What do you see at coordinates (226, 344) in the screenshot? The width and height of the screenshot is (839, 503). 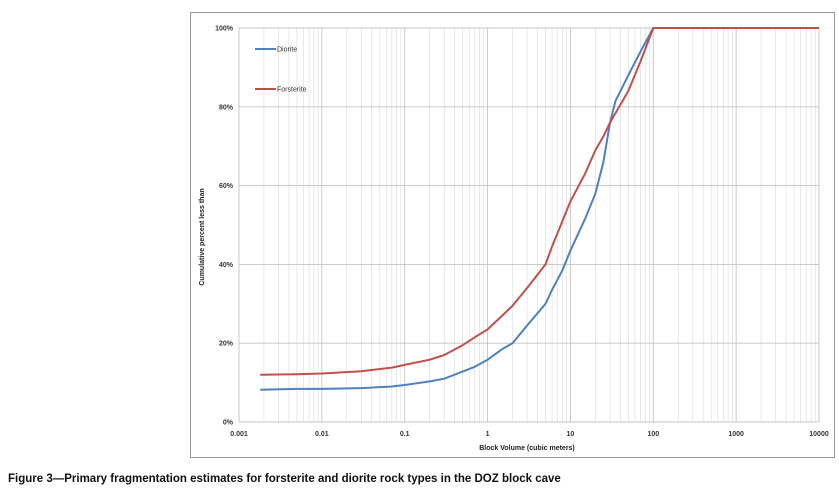 I see `y-tick-label: 20%` at bounding box center [226, 344].